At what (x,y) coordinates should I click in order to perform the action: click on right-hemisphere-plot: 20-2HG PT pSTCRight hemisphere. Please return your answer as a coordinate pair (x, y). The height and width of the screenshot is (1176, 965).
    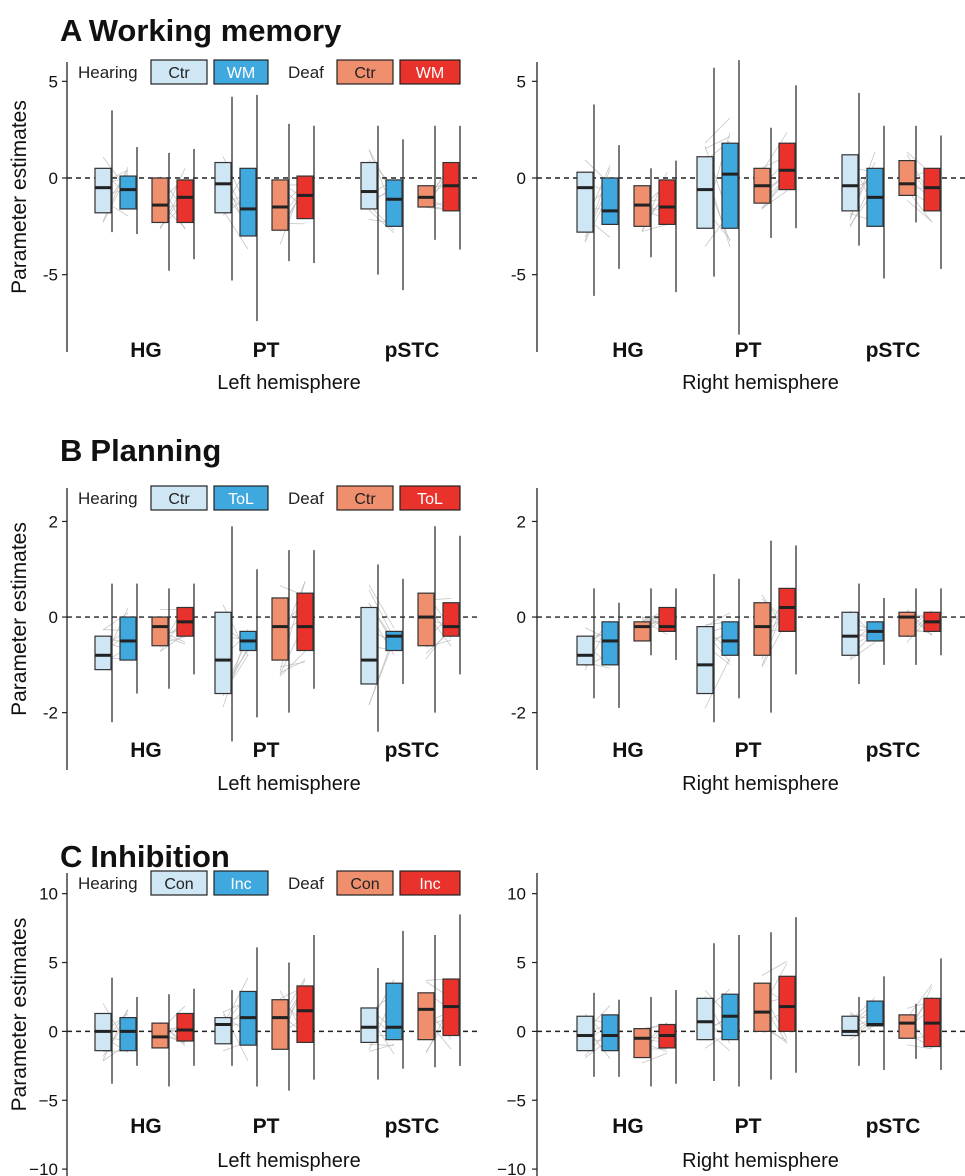
    Looking at the image, I should click on (738, 641).